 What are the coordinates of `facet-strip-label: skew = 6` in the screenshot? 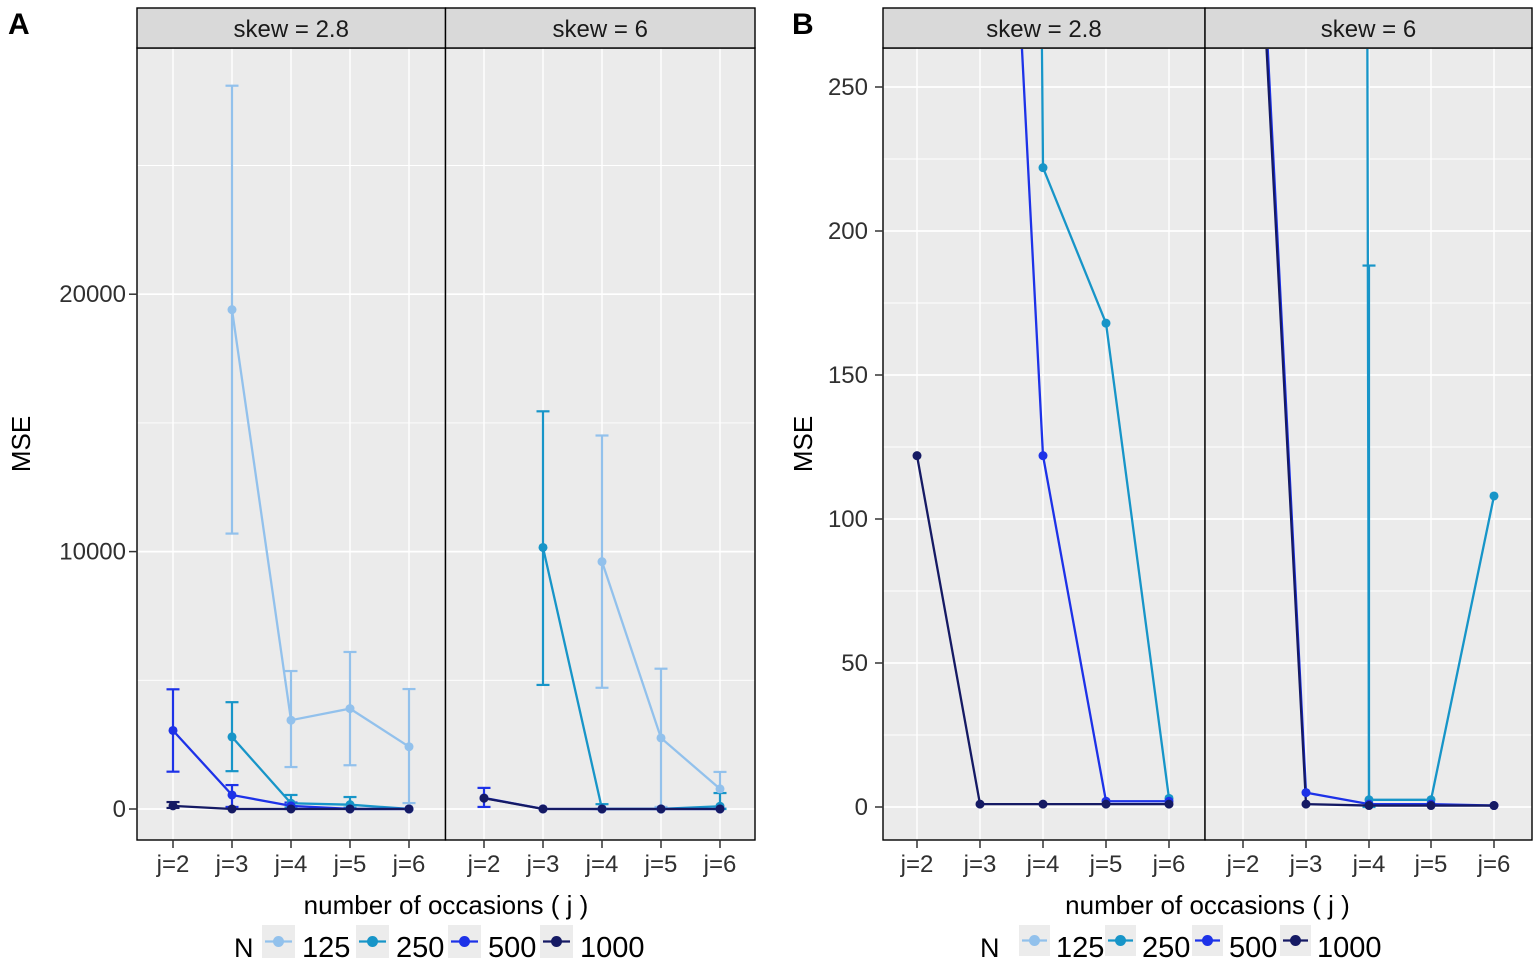 It's located at (1368, 29).